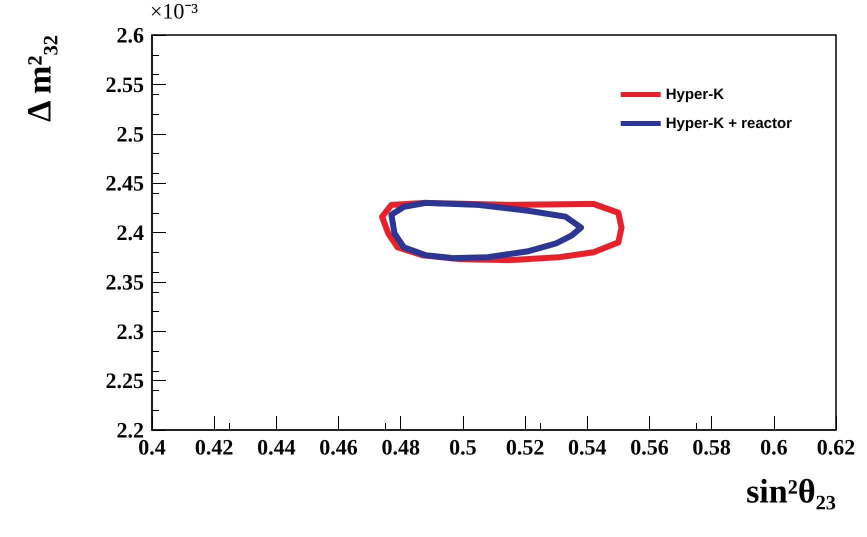 This screenshot has height=537, width=867. Describe the element at coordinates (276, 447) in the screenshot. I see `x-tick-label: 0.44` at that location.